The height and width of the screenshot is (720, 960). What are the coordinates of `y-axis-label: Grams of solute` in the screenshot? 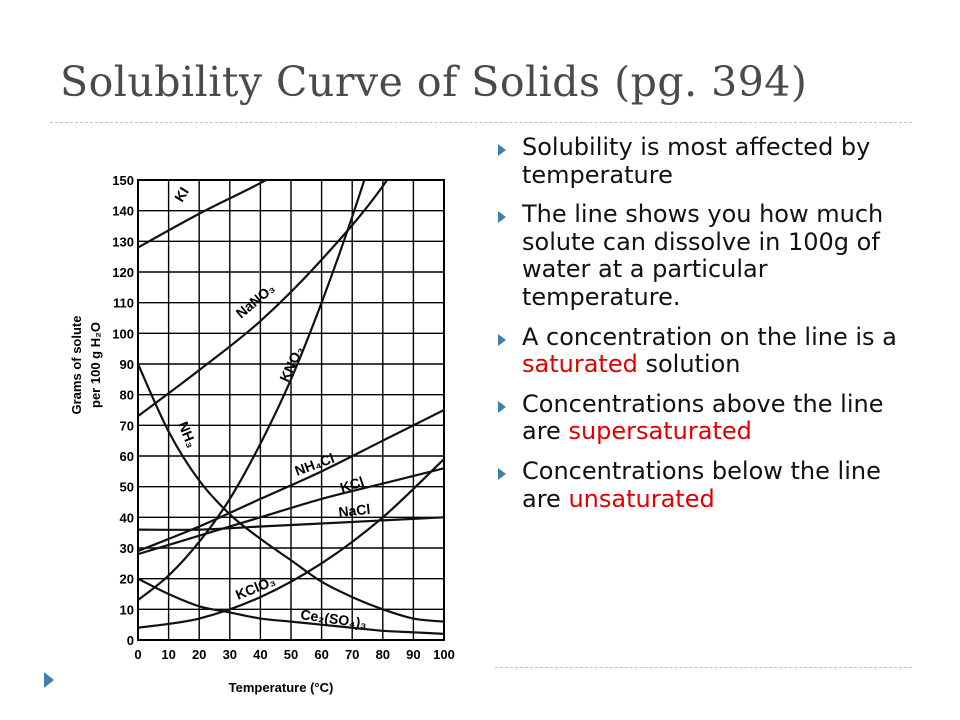 It's located at (76, 365).